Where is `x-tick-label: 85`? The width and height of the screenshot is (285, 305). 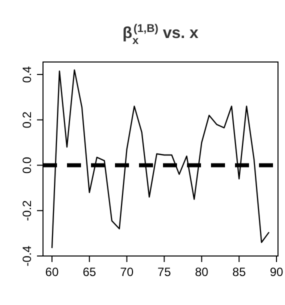 x-tick-label: 85 is located at coordinates (239, 272).